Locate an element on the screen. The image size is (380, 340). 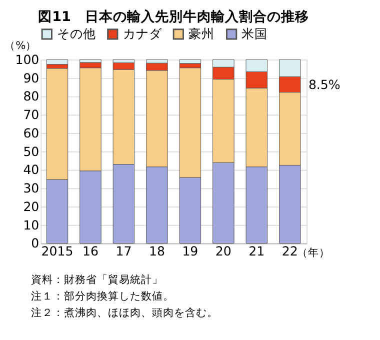
text: 8.5% is located at coordinates (324, 84).